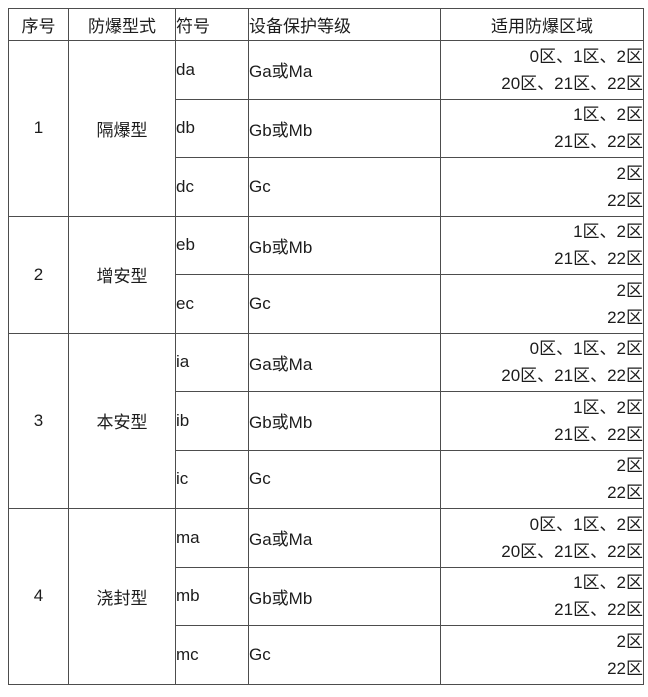 The image size is (648, 697). I want to click on type-cell: 隔爆型, so click(122, 128).